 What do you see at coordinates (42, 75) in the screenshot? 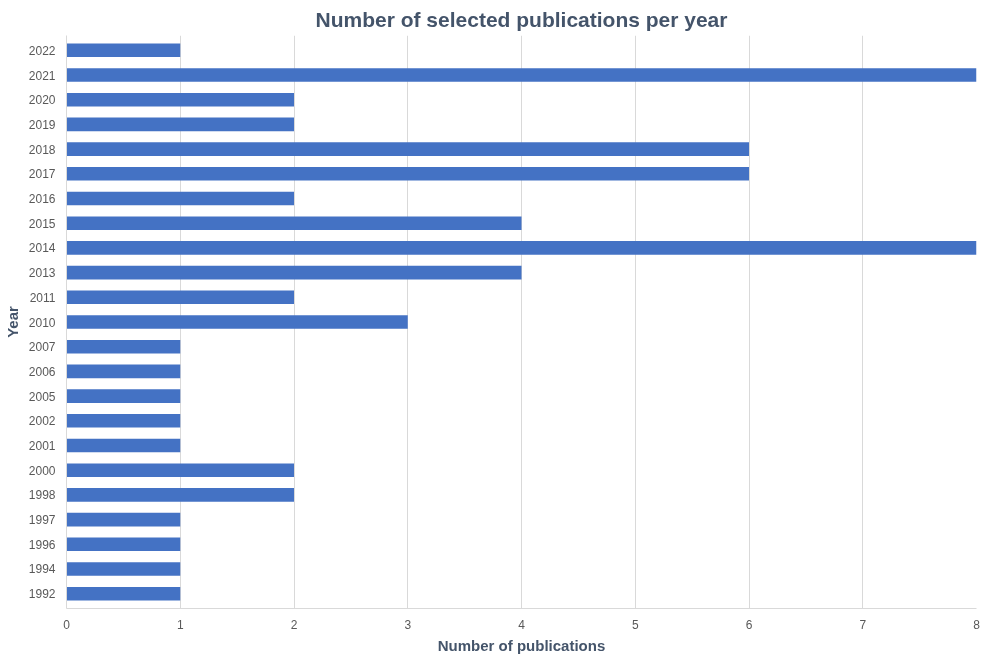
I see `y-tick-label: 2021` at bounding box center [42, 75].